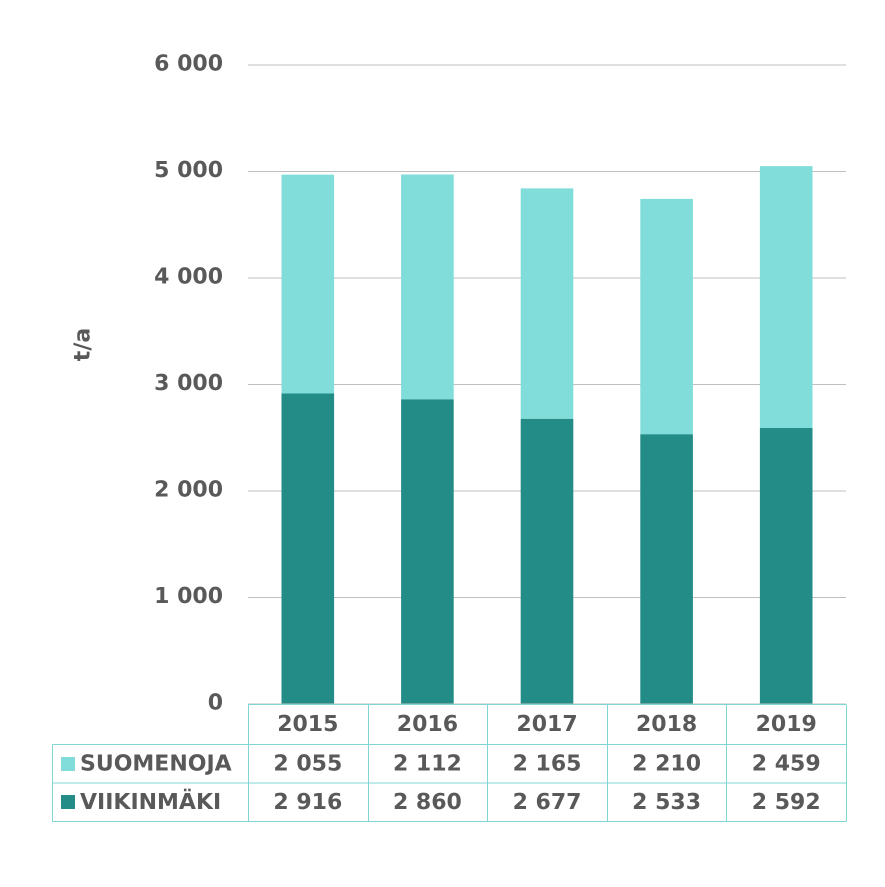  Describe the element at coordinates (667, 724) in the screenshot. I see `x-tick-label: 2018` at that location.